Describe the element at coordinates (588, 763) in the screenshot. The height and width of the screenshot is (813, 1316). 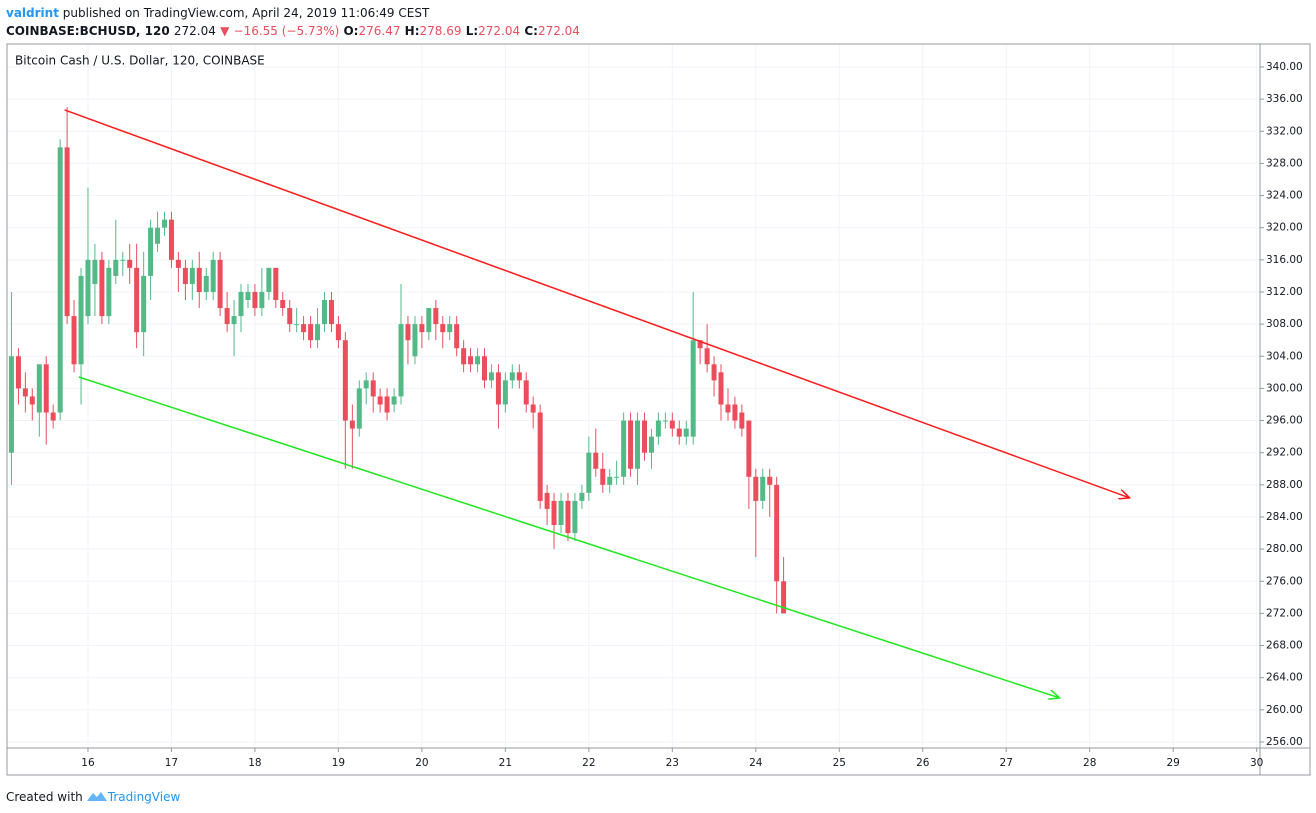
I see `x-tick-label: 22` at that location.